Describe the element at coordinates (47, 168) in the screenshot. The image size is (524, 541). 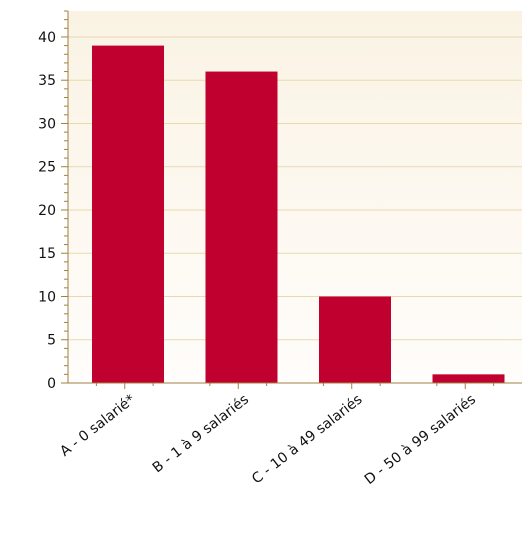
I see `y-tick-label: 25` at that location.